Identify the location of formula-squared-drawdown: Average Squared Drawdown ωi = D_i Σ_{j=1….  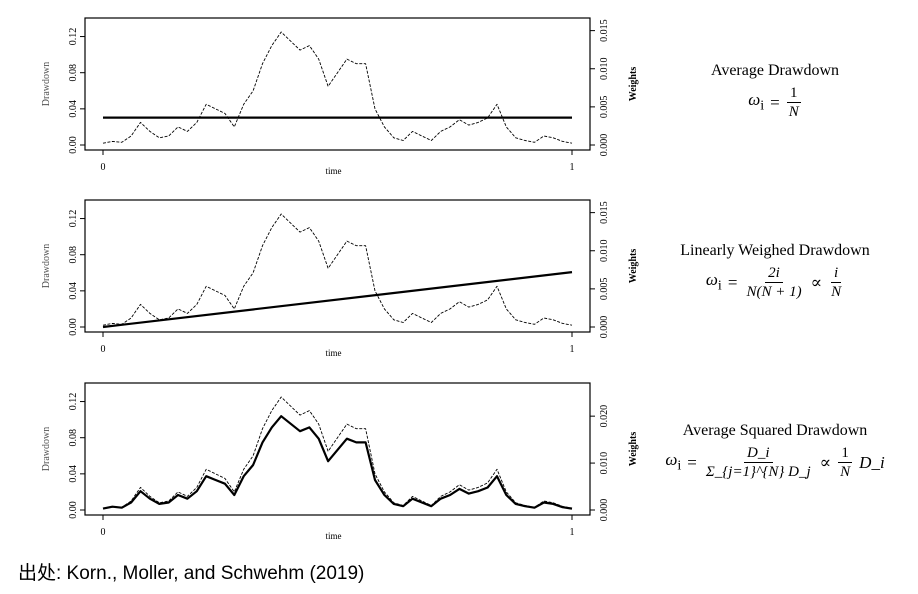
(775, 451).